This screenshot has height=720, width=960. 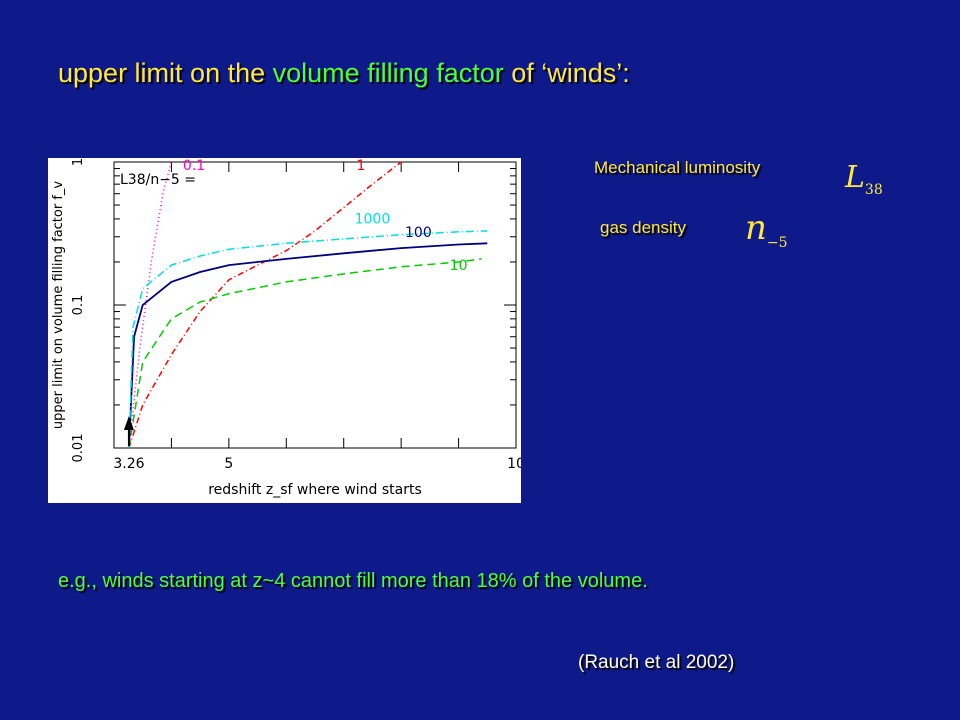 I want to click on density-symbol: n−5, so click(x=766, y=229).